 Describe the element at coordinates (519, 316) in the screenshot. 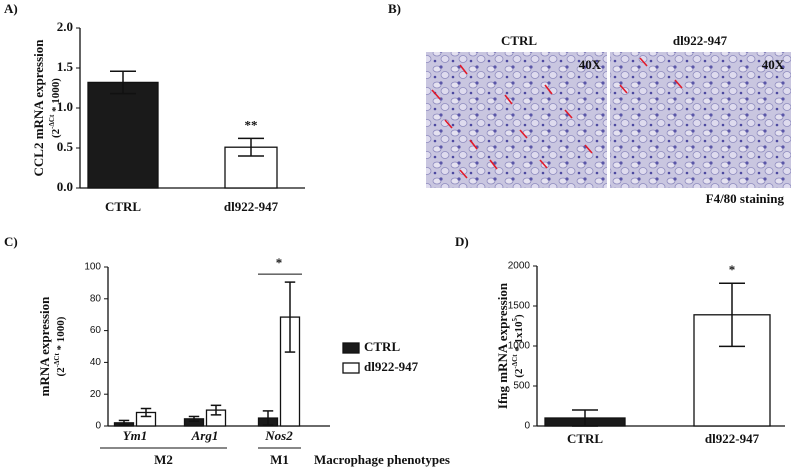

I see `unit-part: )` at that location.